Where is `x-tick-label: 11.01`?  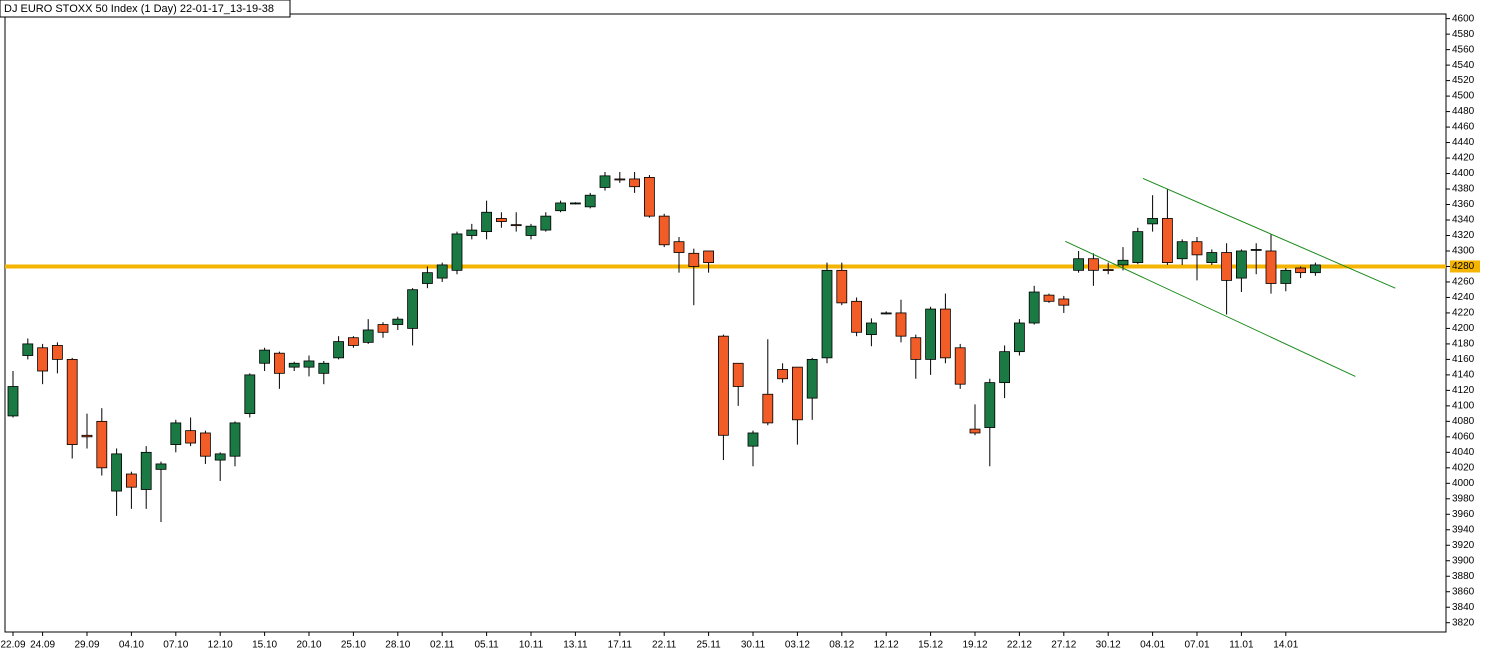
x-tick-label: 11.01 is located at coordinates (1241, 645).